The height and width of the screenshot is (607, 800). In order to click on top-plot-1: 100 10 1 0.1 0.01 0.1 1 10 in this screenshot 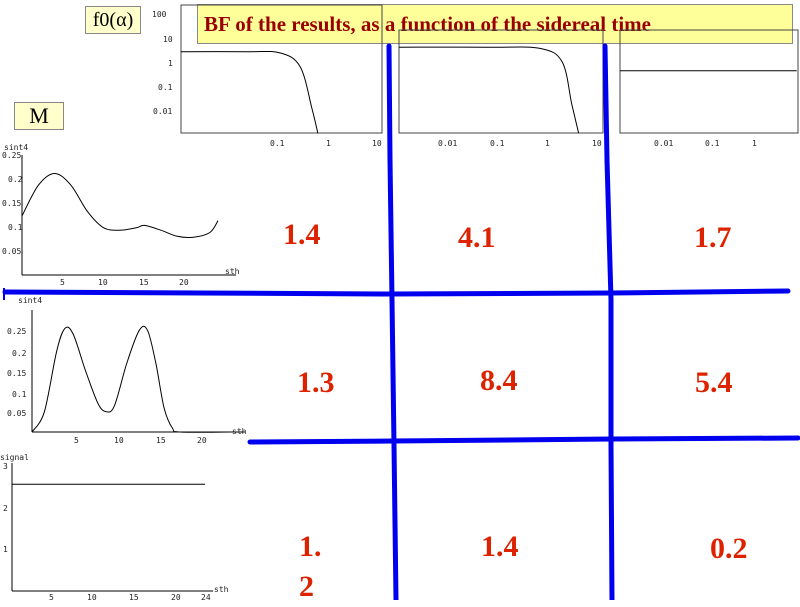, I will do `click(267, 76)`.